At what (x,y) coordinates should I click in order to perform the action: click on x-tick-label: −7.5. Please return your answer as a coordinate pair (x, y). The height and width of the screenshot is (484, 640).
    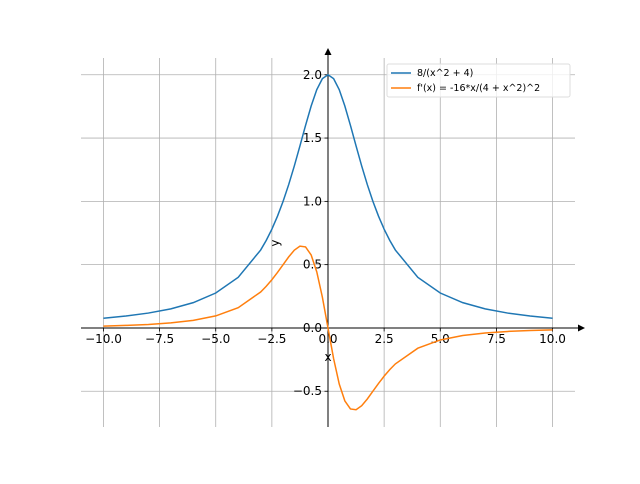
    Looking at the image, I should click on (159, 339).